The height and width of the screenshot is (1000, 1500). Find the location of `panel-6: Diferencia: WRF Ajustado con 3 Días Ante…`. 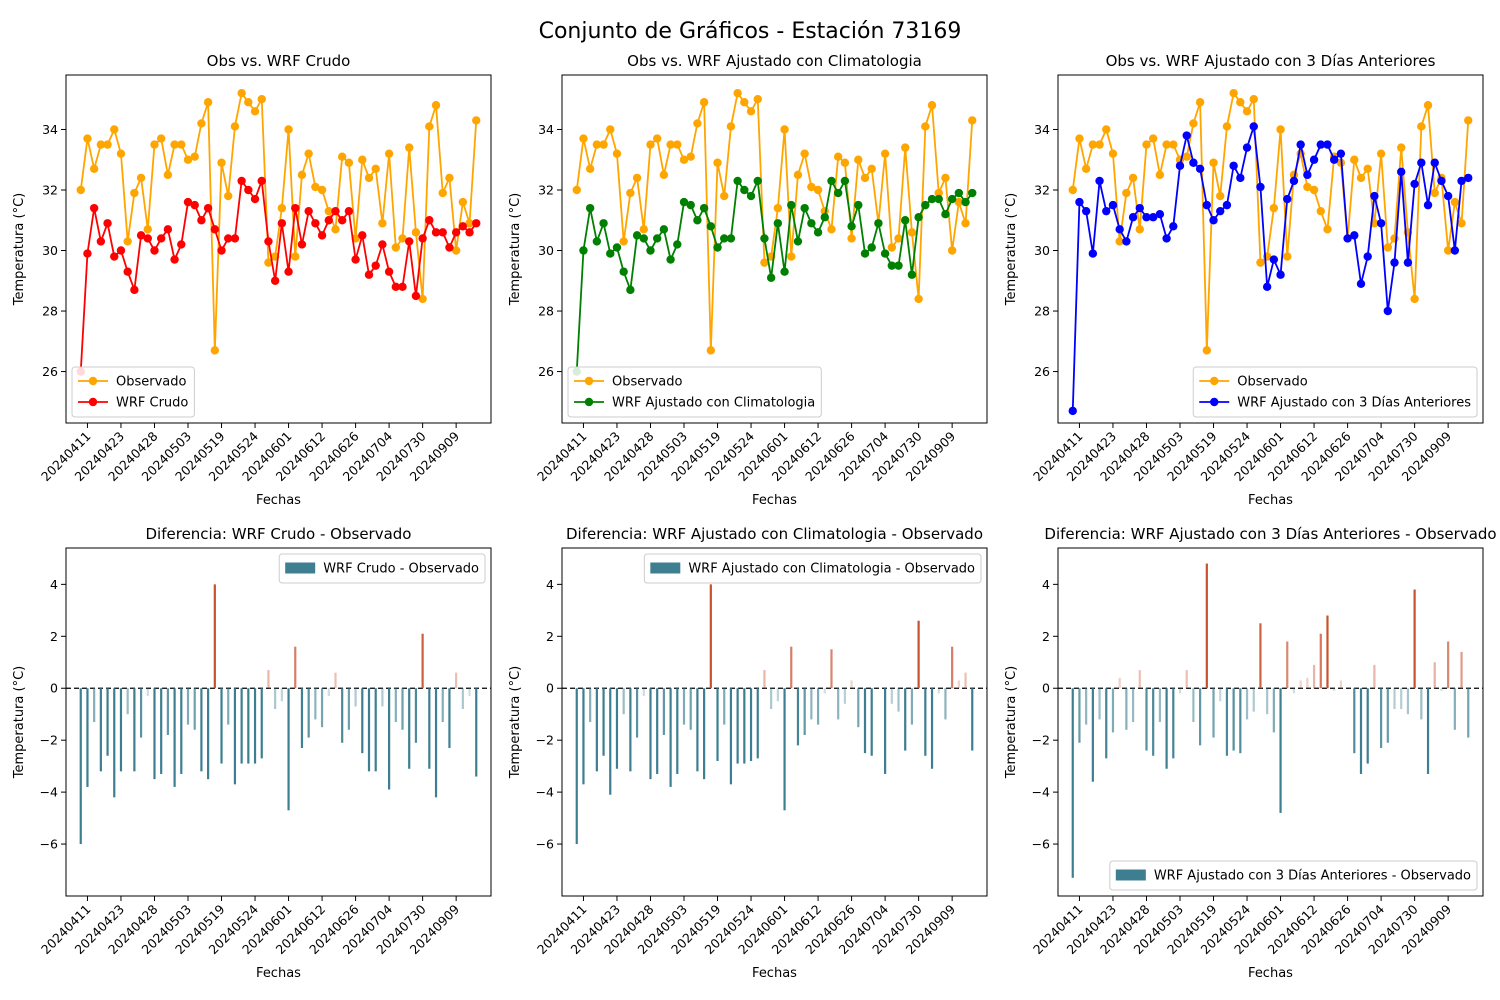

panel-6: Diferencia: WRF Ajustado con 3 Días Ante… is located at coordinates (1250, 753).